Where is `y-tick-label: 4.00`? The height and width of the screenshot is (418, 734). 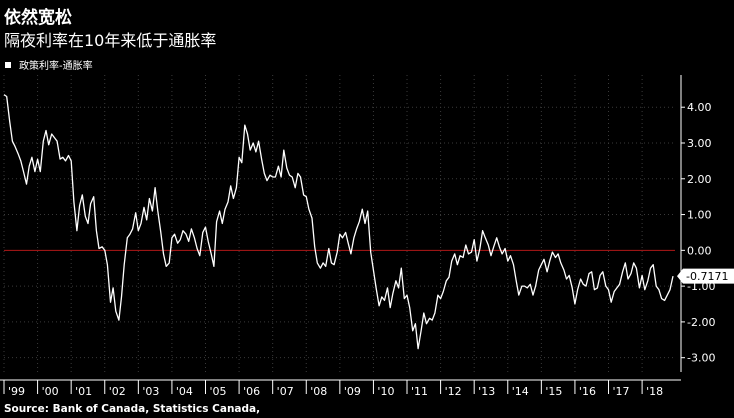 y-tick-label: 4.00 is located at coordinates (699, 107).